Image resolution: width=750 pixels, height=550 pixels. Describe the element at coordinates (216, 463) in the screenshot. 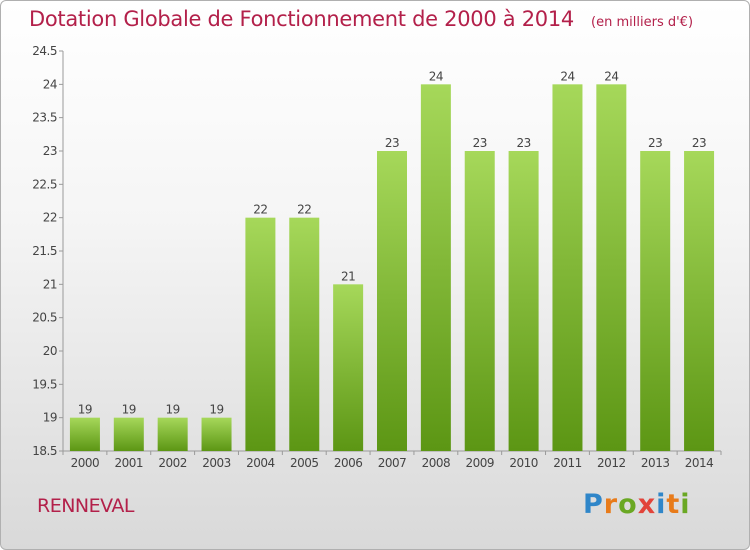

I see `x-tick-label: 2003` at that location.